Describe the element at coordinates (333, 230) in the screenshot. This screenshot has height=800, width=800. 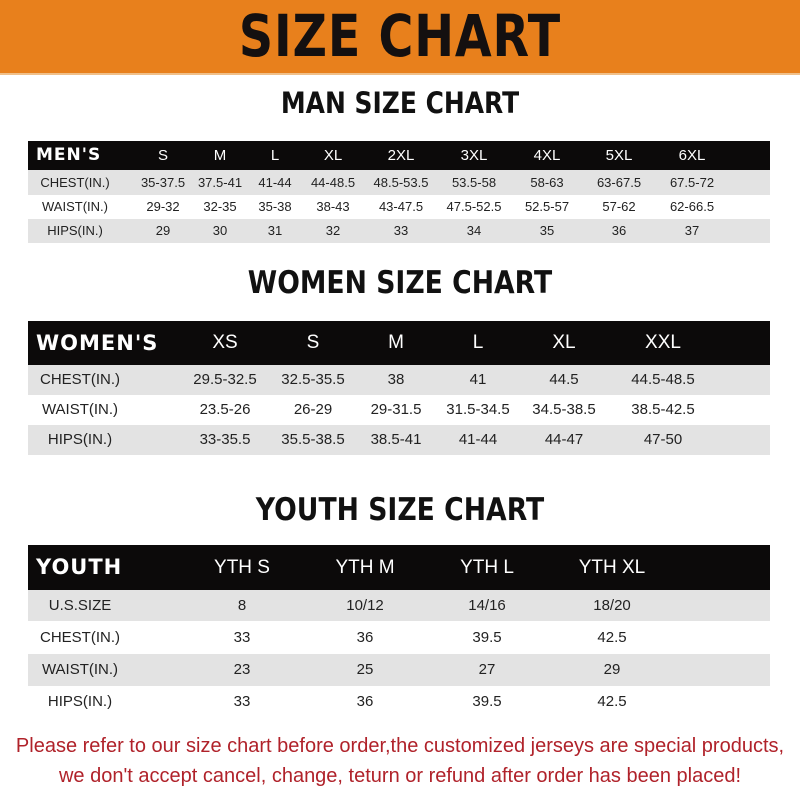
I see `size-value: 32` at that location.